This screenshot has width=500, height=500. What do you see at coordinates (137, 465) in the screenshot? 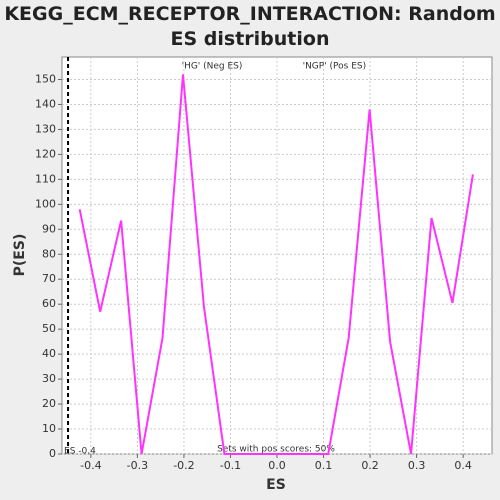
I see `x-tick-label: -0.3` at bounding box center [137, 465].